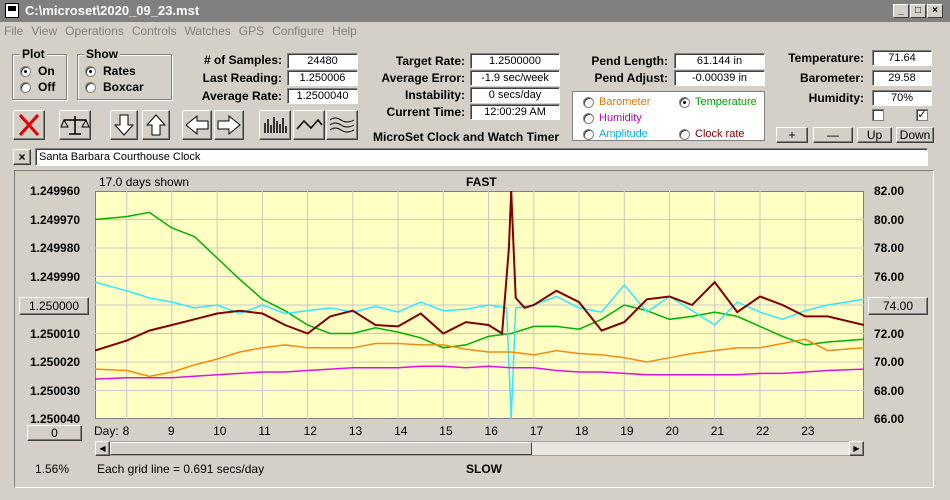  Describe the element at coordinates (588, 134) in the screenshot. I see `series-radio-amplitude` at that location.